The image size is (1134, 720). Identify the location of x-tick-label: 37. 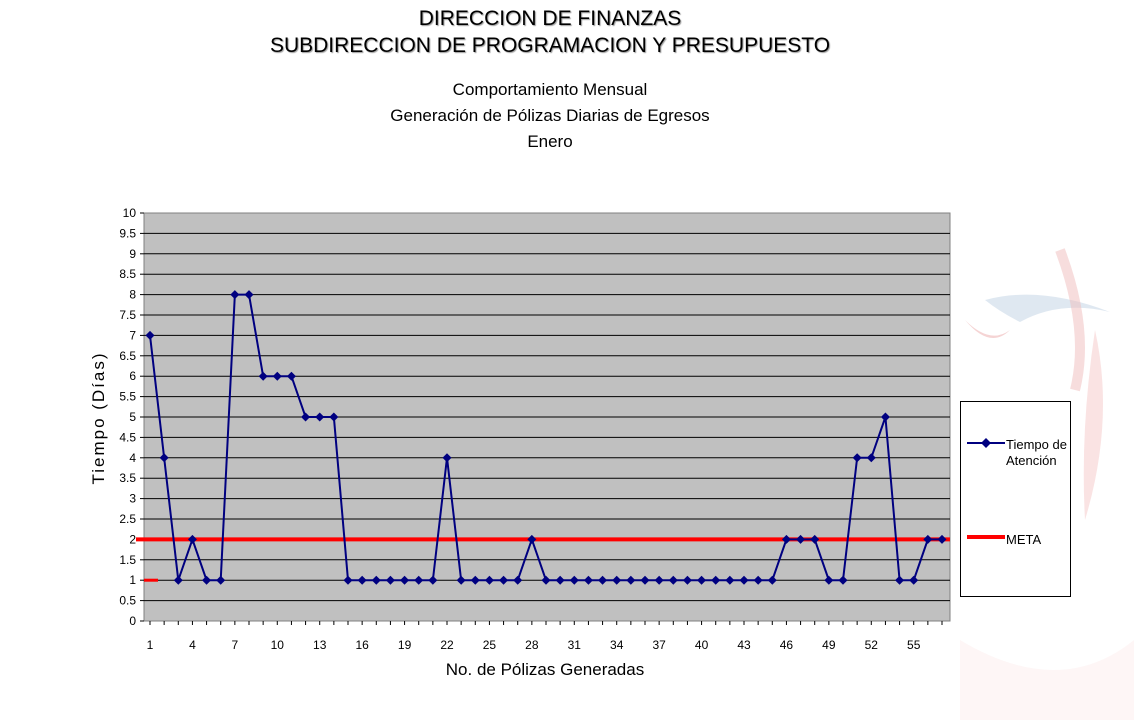
(659, 645).